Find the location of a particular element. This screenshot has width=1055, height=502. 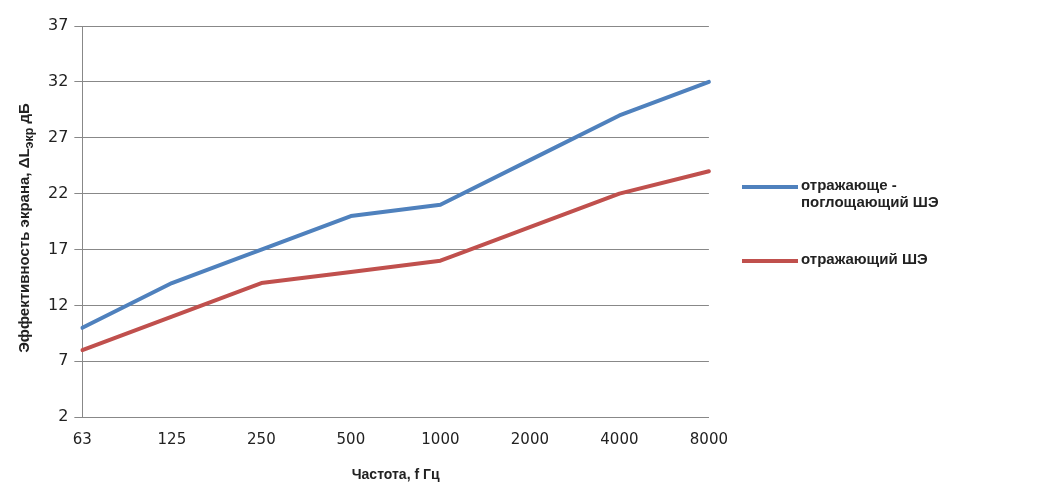

x-axis-title: Частота, f Гц is located at coordinates (395, 474).